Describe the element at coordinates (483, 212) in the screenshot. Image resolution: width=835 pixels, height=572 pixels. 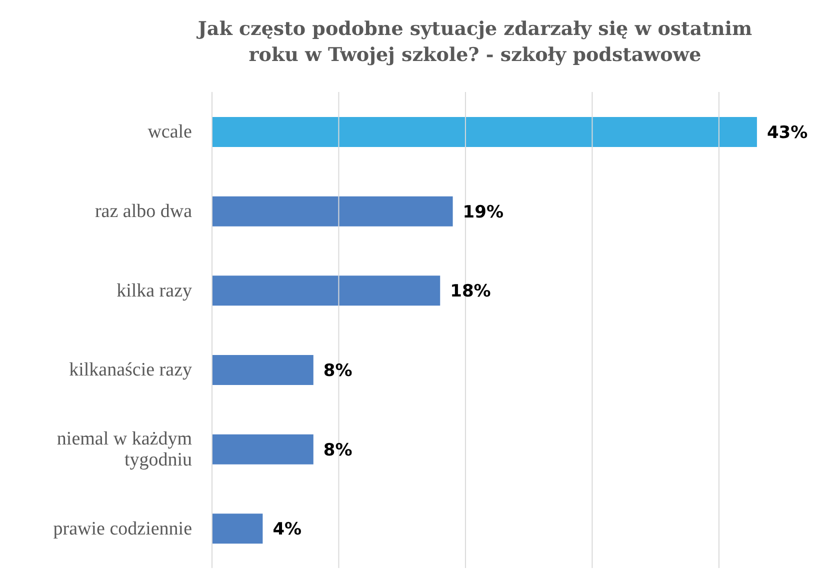
I see `data-label: 19%` at that location.